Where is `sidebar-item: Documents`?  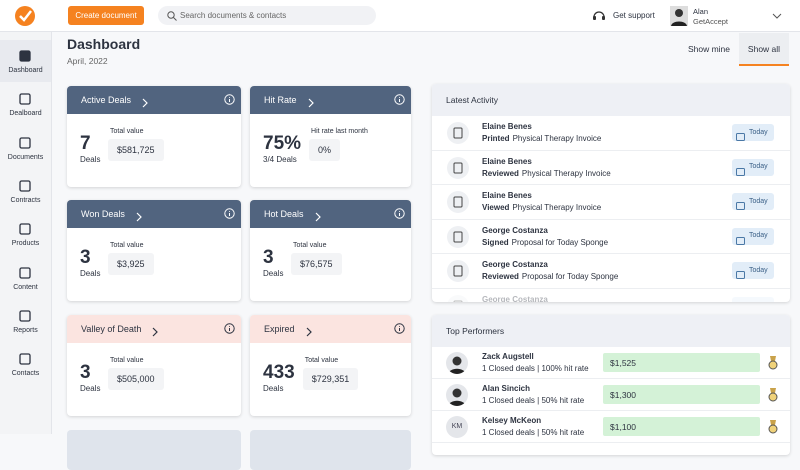
sidebar-item: Documents is located at coordinates (25, 148).